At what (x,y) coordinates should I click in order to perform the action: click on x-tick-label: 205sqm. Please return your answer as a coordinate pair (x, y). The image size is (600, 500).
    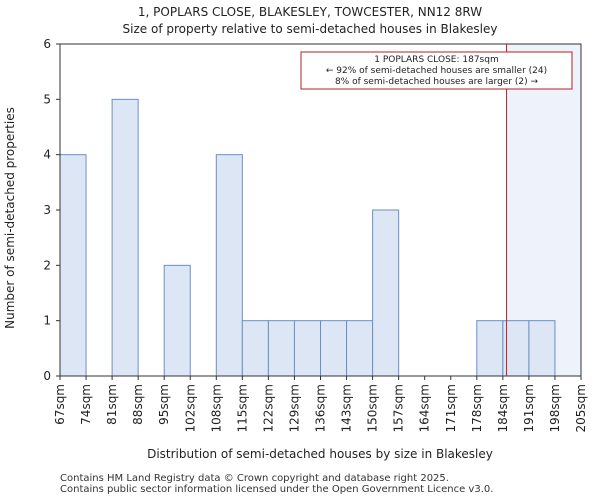
    Looking at the image, I should click on (581, 408).